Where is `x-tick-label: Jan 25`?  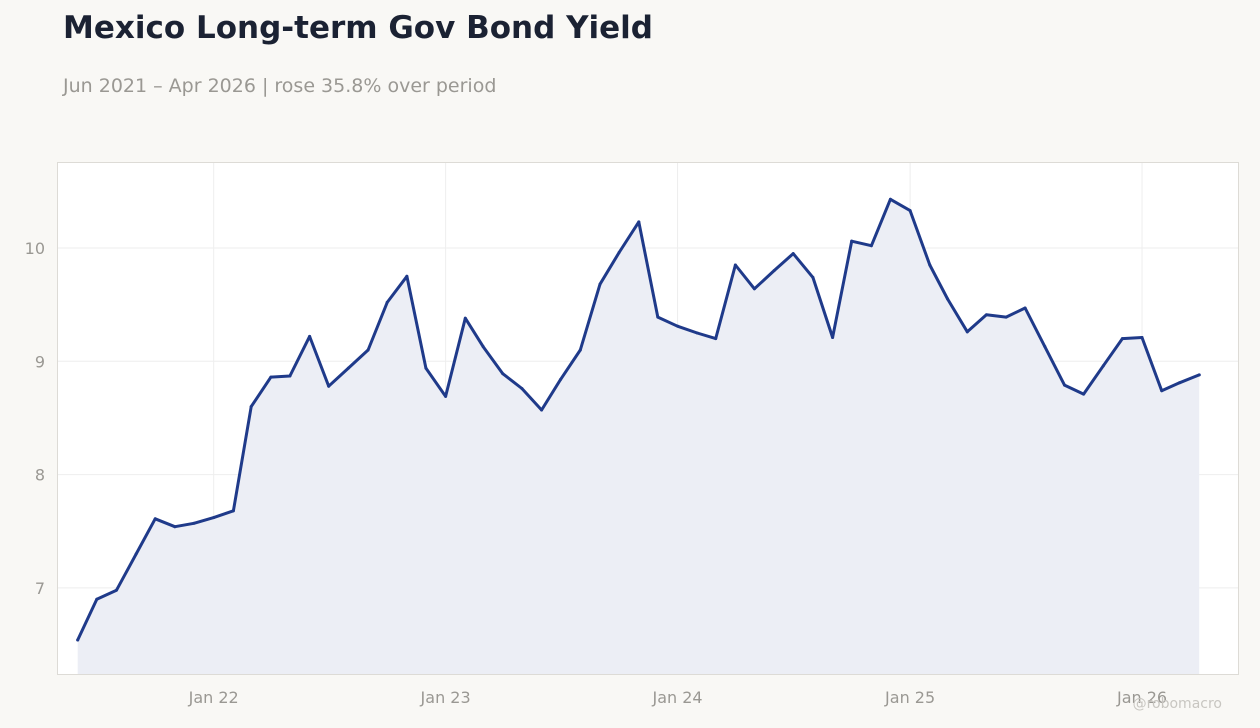 x-tick-label: Jan 25 is located at coordinates (909, 697).